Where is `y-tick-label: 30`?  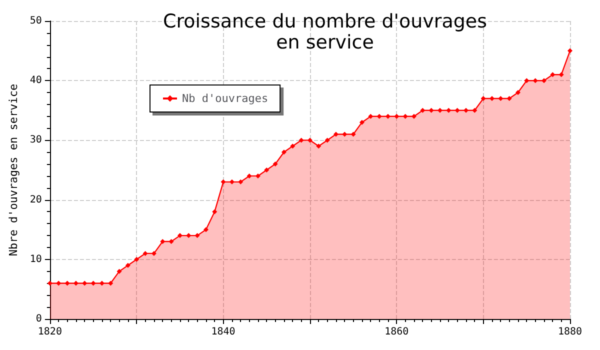
y-tick-label: 30 is located at coordinates (36, 140).